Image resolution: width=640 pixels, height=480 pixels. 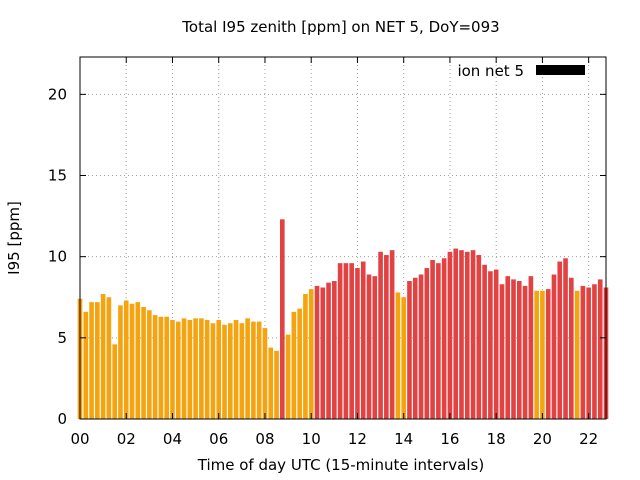 What do you see at coordinates (218, 439) in the screenshot?
I see `x-tick-label: 06` at bounding box center [218, 439].